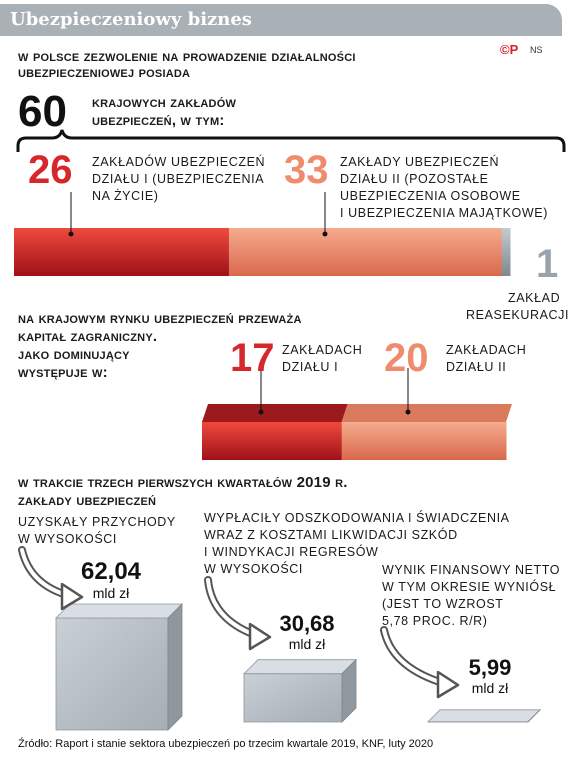 This screenshot has height=760, width=578. What do you see at coordinates (87, 500) in the screenshot?
I see `section3-heading-line2: zakłady ubezpieczeń` at bounding box center [87, 500].